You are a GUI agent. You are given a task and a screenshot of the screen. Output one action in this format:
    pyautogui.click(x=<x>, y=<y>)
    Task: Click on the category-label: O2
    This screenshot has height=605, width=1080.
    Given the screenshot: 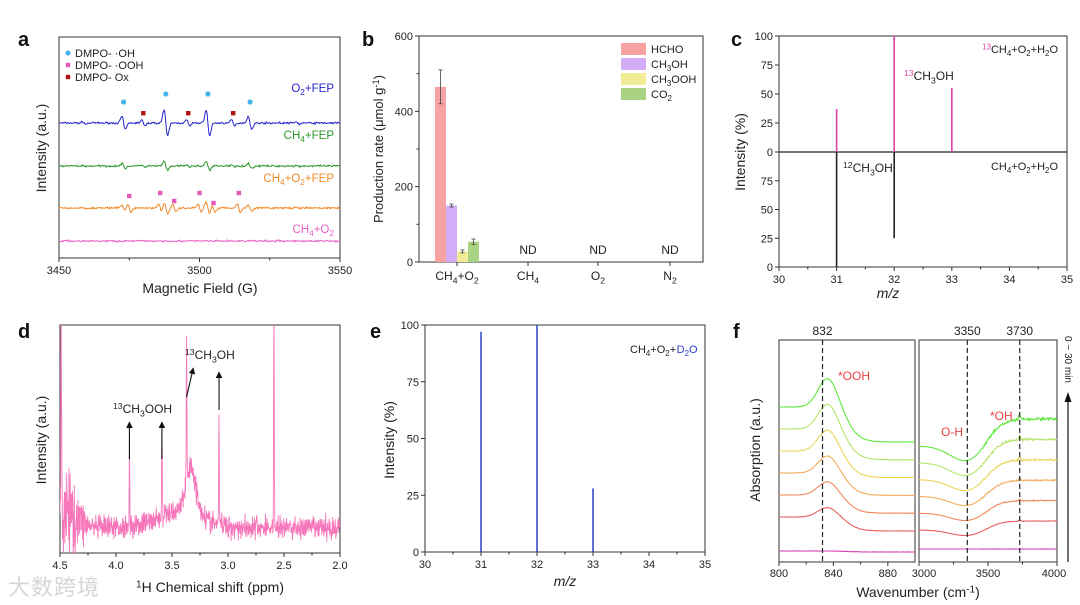 What is the action you would take?
    pyautogui.click(x=598, y=277)
    